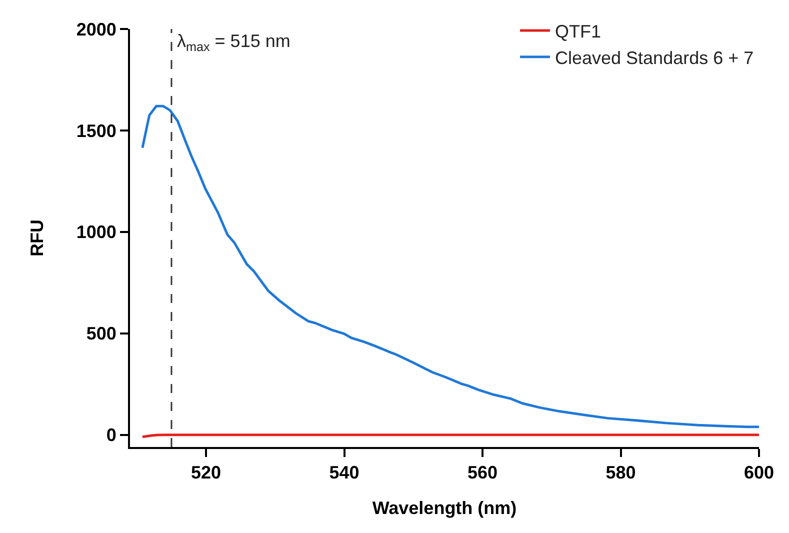  Describe the element at coordinates (759, 472) in the screenshot. I see `x-tick-label: 600` at that location.